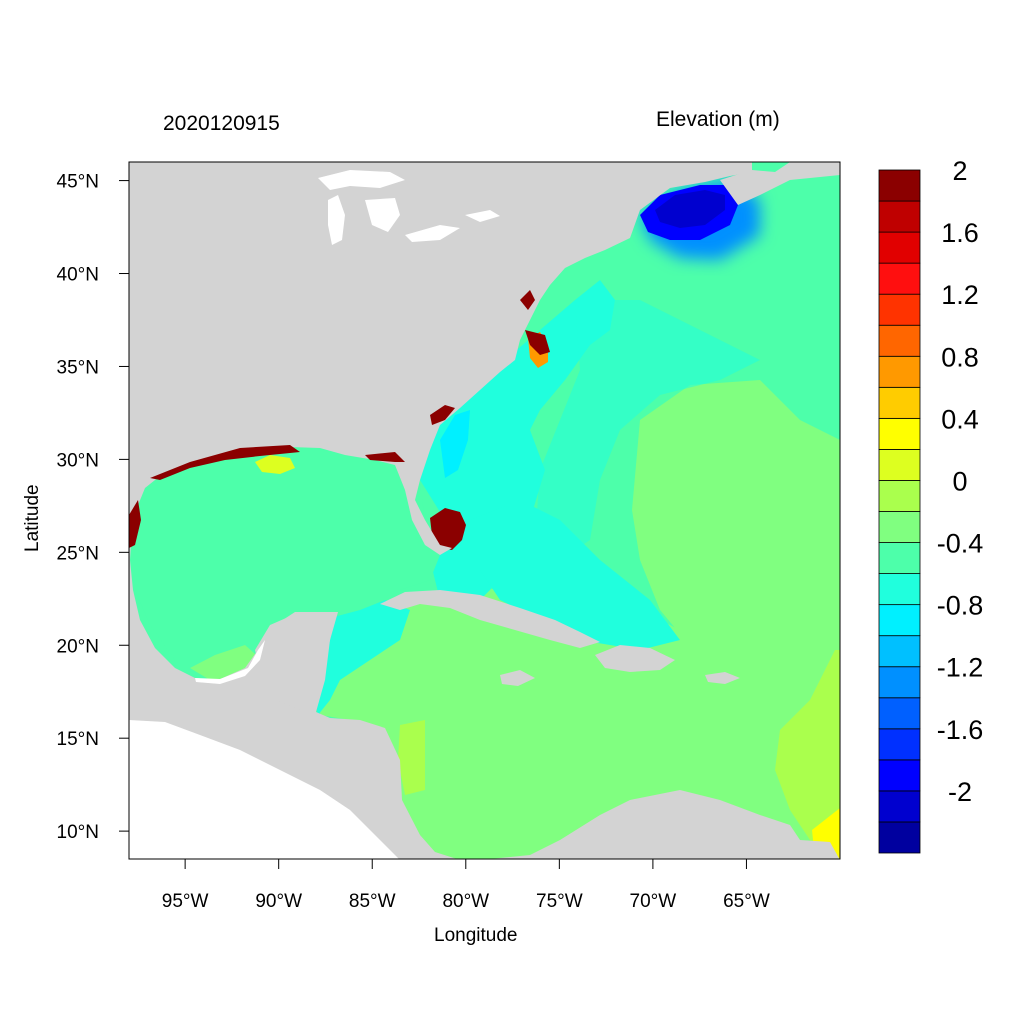 Image resolution: width=1024 pixels, height=1024 pixels. I want to click on virginia-coast-surge, so click(527, 300).